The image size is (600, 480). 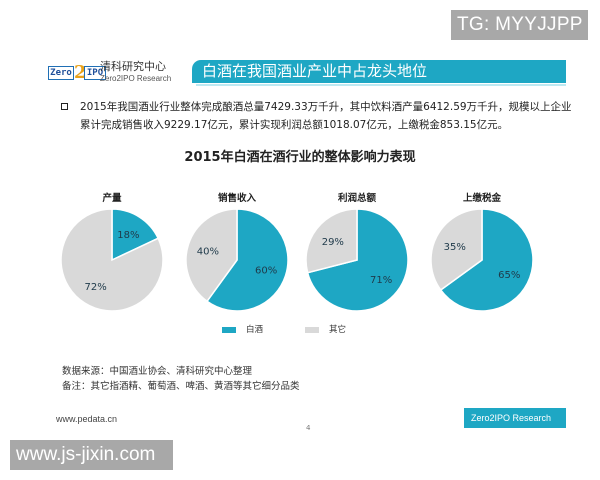 I want to click on footer-badge: Zero2IPO Research, so click(x=515, y=418).